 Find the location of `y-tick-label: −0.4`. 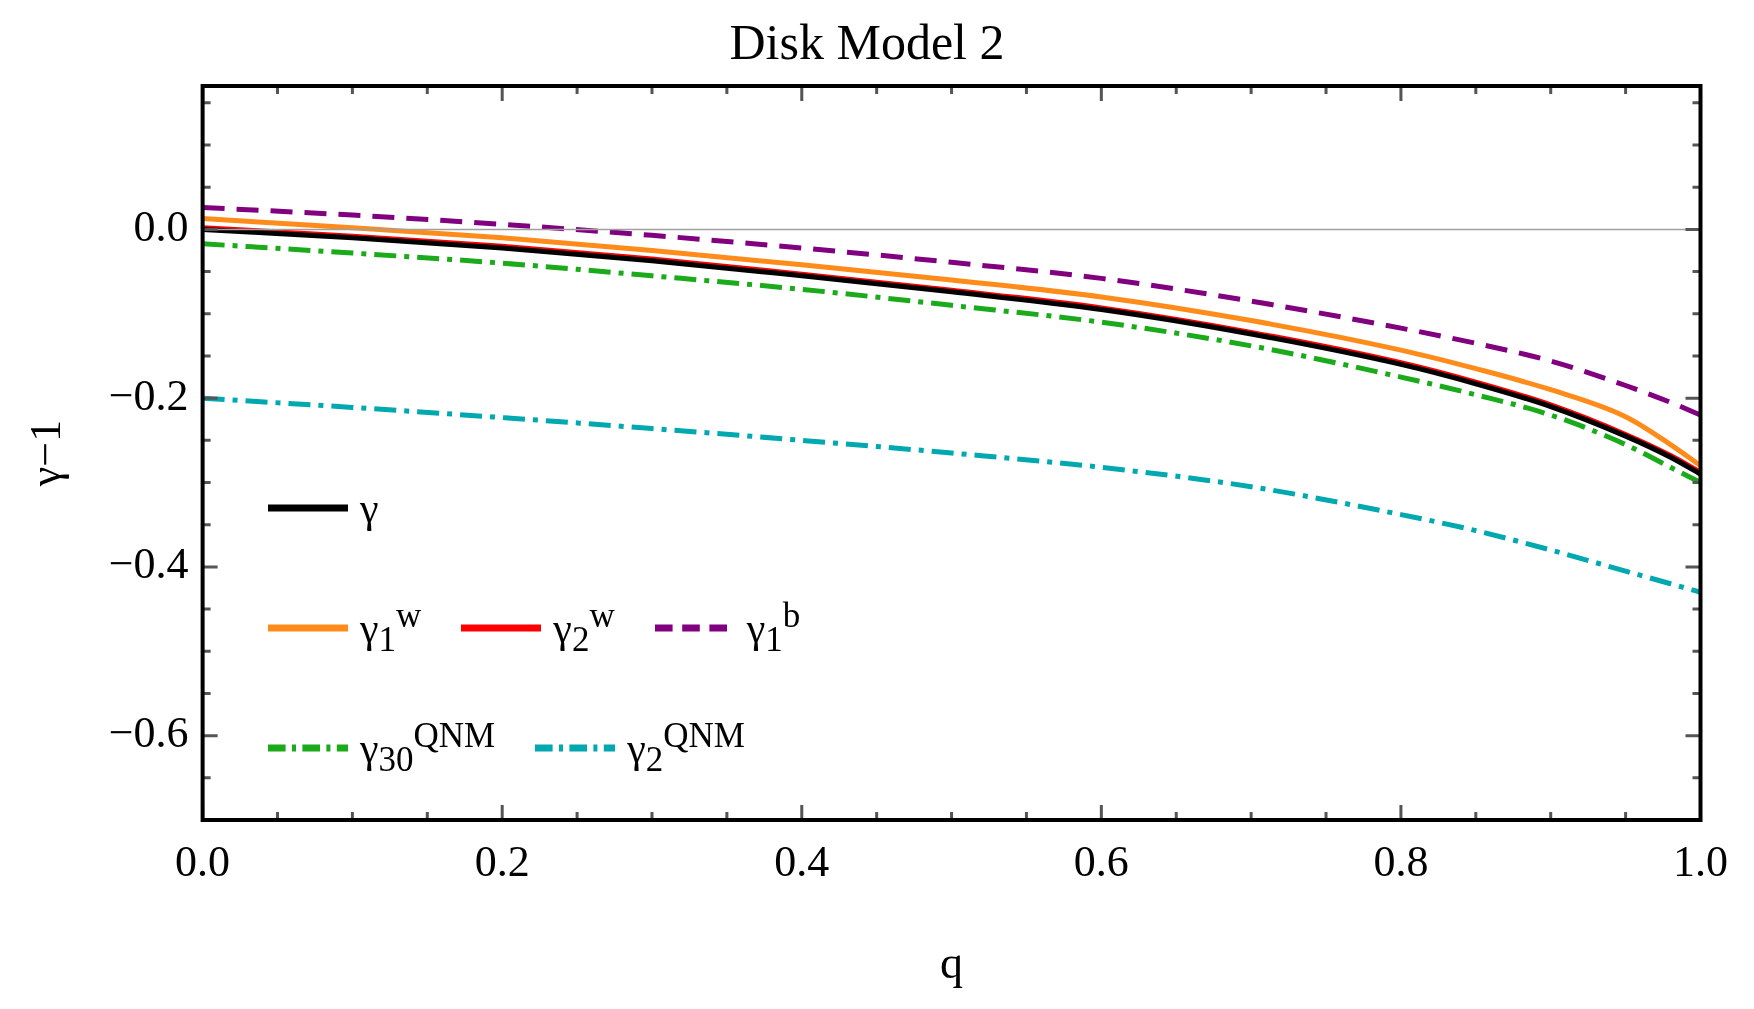

y-tick-label: −0.4 is located at coordinates (148, 564).